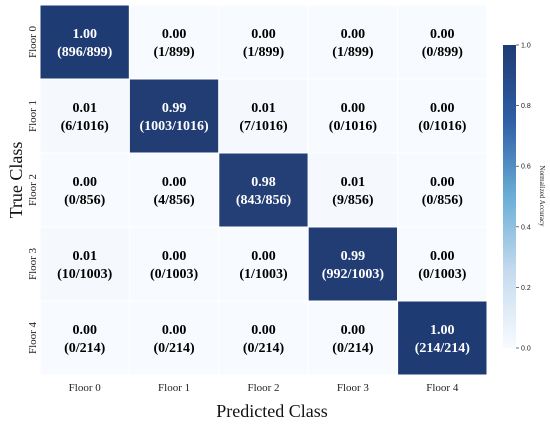 This screenshot has width=550, height=425. I want to click on cell-count-label: (1003/1016), so click(174, 126).